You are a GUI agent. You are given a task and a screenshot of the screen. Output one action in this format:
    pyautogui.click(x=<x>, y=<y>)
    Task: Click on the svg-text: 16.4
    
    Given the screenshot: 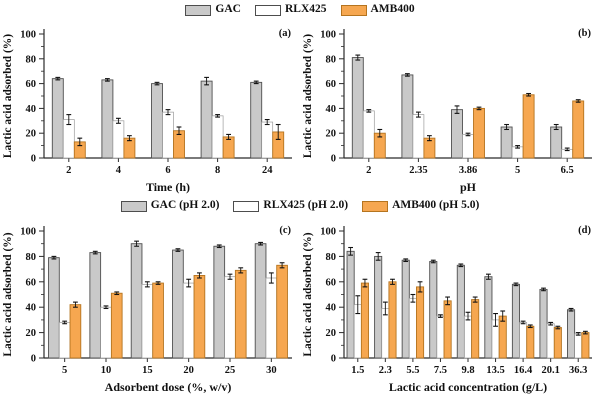 What is the action you would take?
    pyautogui.click(x=523, y=370)
    